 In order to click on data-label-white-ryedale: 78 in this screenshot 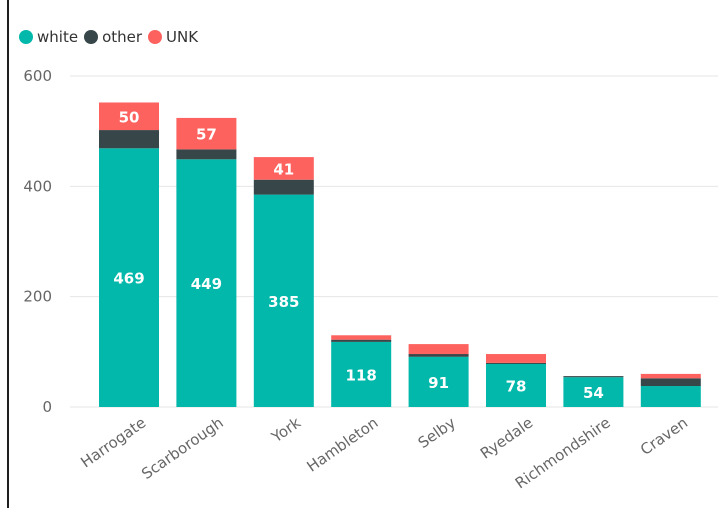, I will do `click(516, 386)`.